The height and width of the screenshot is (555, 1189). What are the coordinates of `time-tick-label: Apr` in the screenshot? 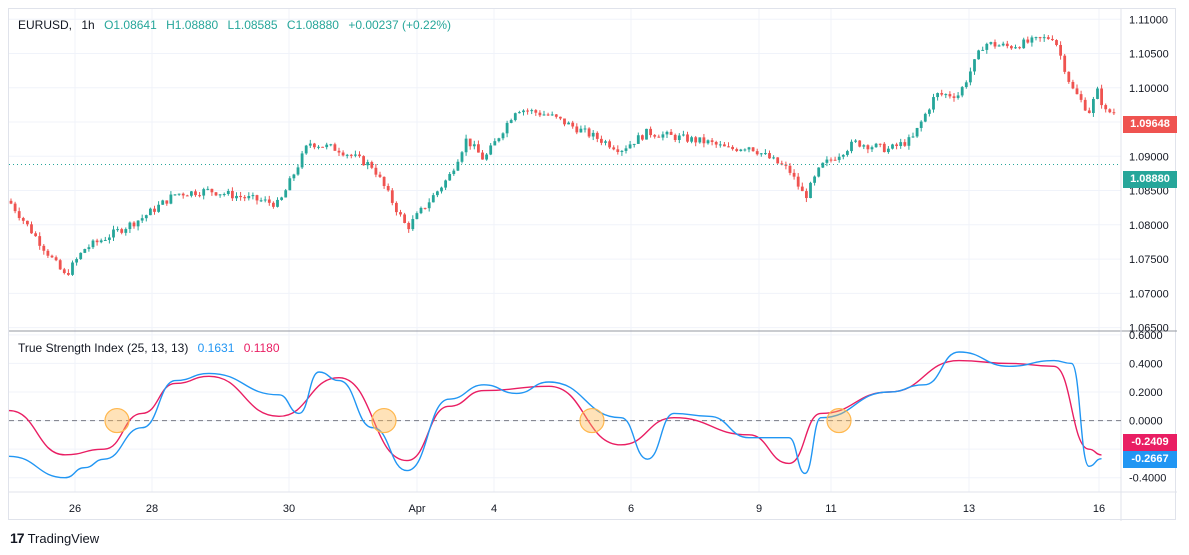 It's located at (416, 509).